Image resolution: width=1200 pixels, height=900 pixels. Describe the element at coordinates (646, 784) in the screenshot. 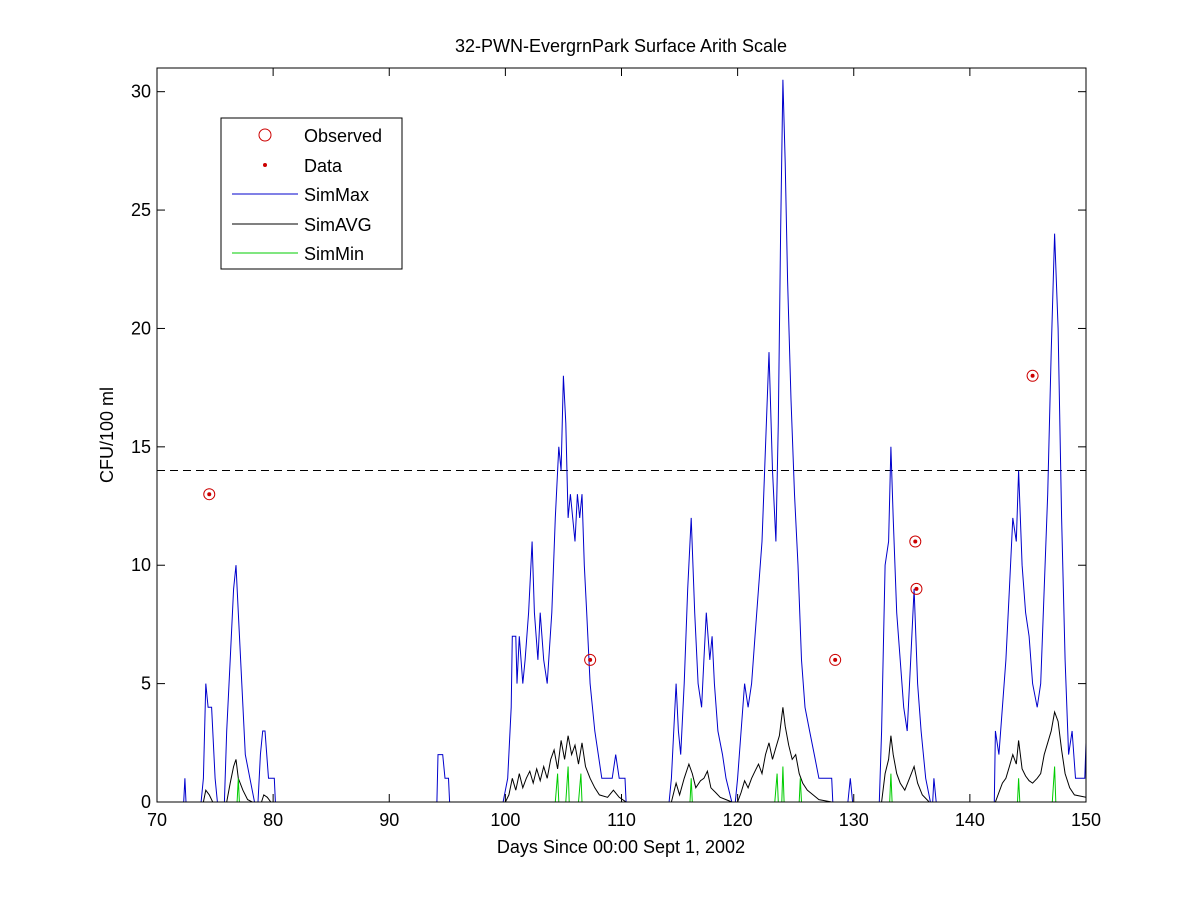

I see `series-line-simmin` at that location.